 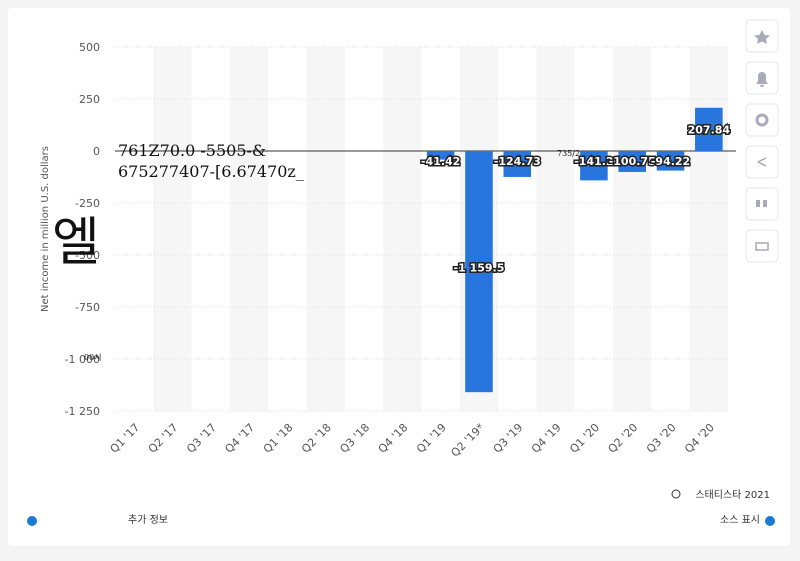 I want to click on y-tick-label: -500, so click(x=87, y=255).